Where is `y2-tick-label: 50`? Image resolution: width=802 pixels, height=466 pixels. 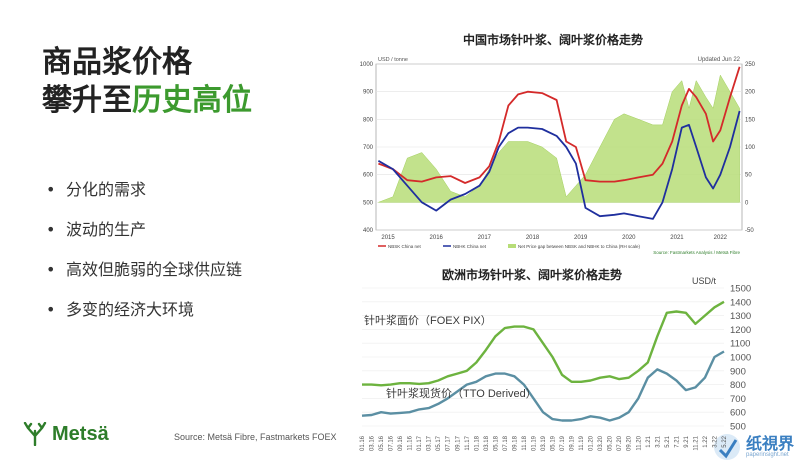
y2-tick-label: 50 is located at coordinates (748, 176).